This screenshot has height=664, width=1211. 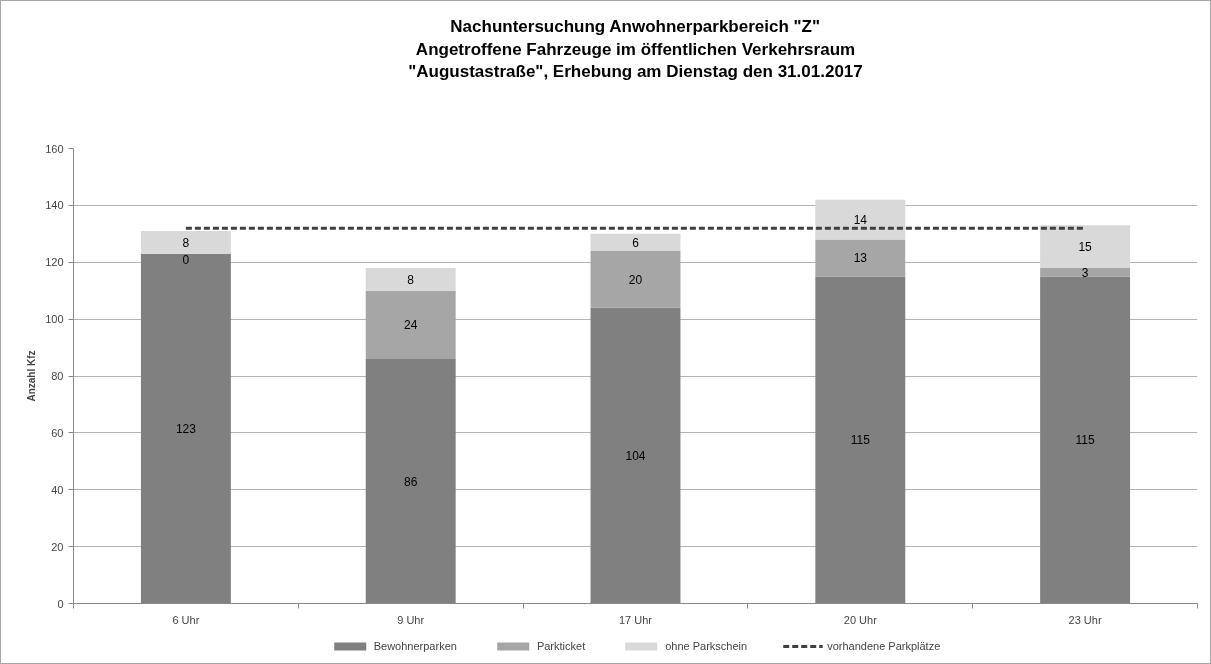 I want to click on data-label: 20, so click(x=635, y=279).